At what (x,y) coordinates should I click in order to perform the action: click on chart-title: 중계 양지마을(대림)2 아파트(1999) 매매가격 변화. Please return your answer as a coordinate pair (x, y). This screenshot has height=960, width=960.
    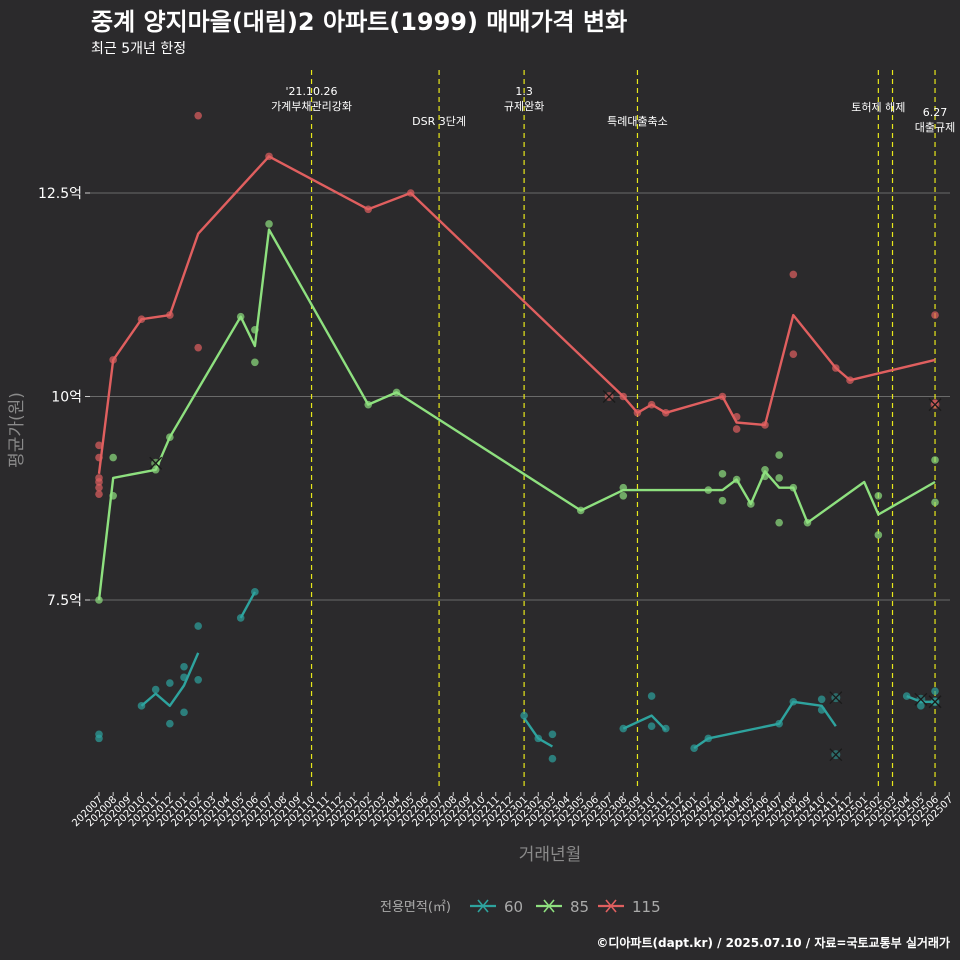
    Looking at the image, I should click on (359, 22).